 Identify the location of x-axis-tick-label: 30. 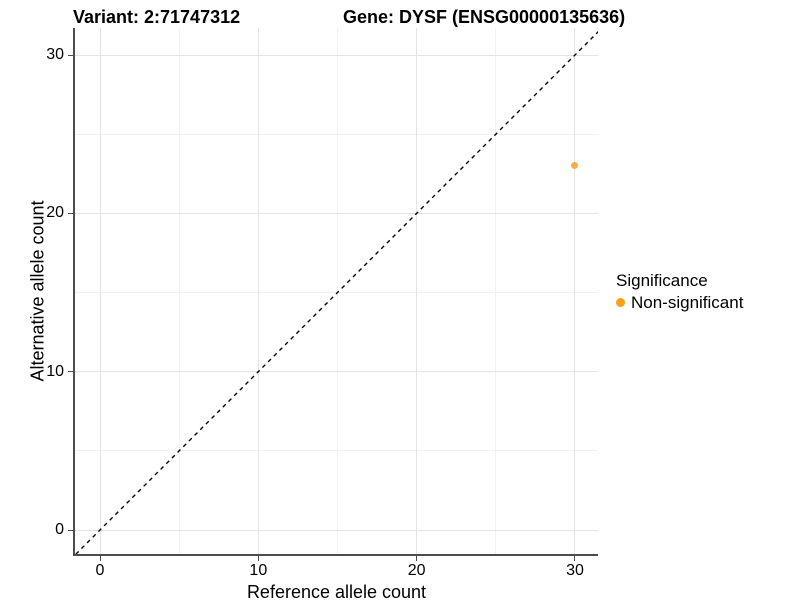
(575, 570).